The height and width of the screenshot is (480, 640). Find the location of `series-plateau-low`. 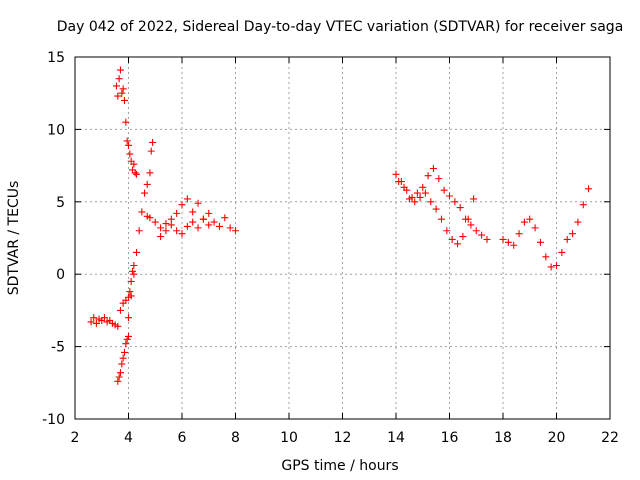

series-plateau-low is located at coordinates (185, 228).